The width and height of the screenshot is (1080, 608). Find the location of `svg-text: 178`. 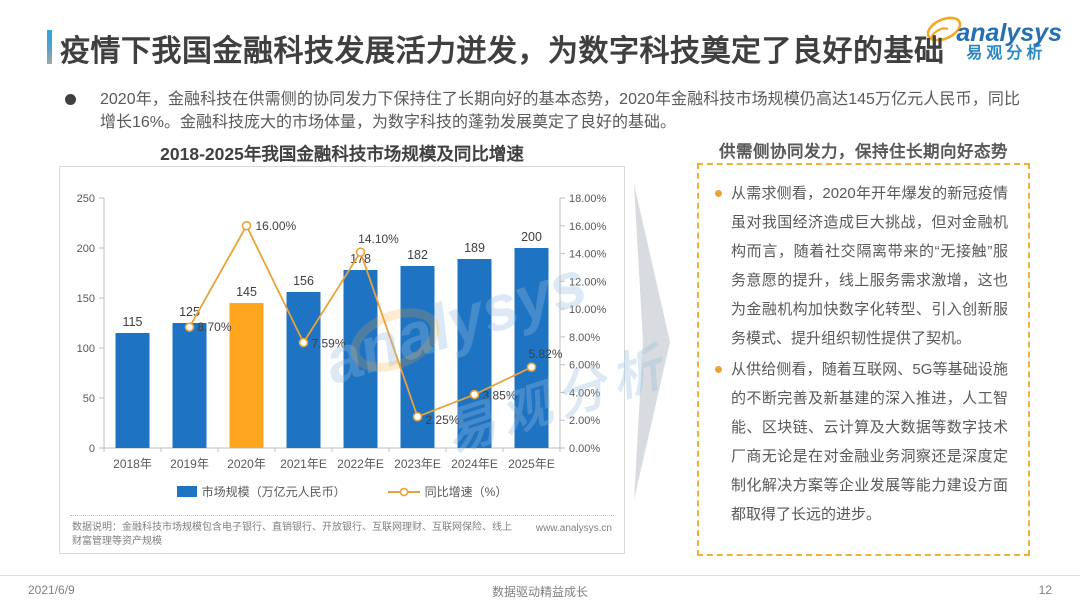

svg-text: 178 is located at coordinates (360, 259).